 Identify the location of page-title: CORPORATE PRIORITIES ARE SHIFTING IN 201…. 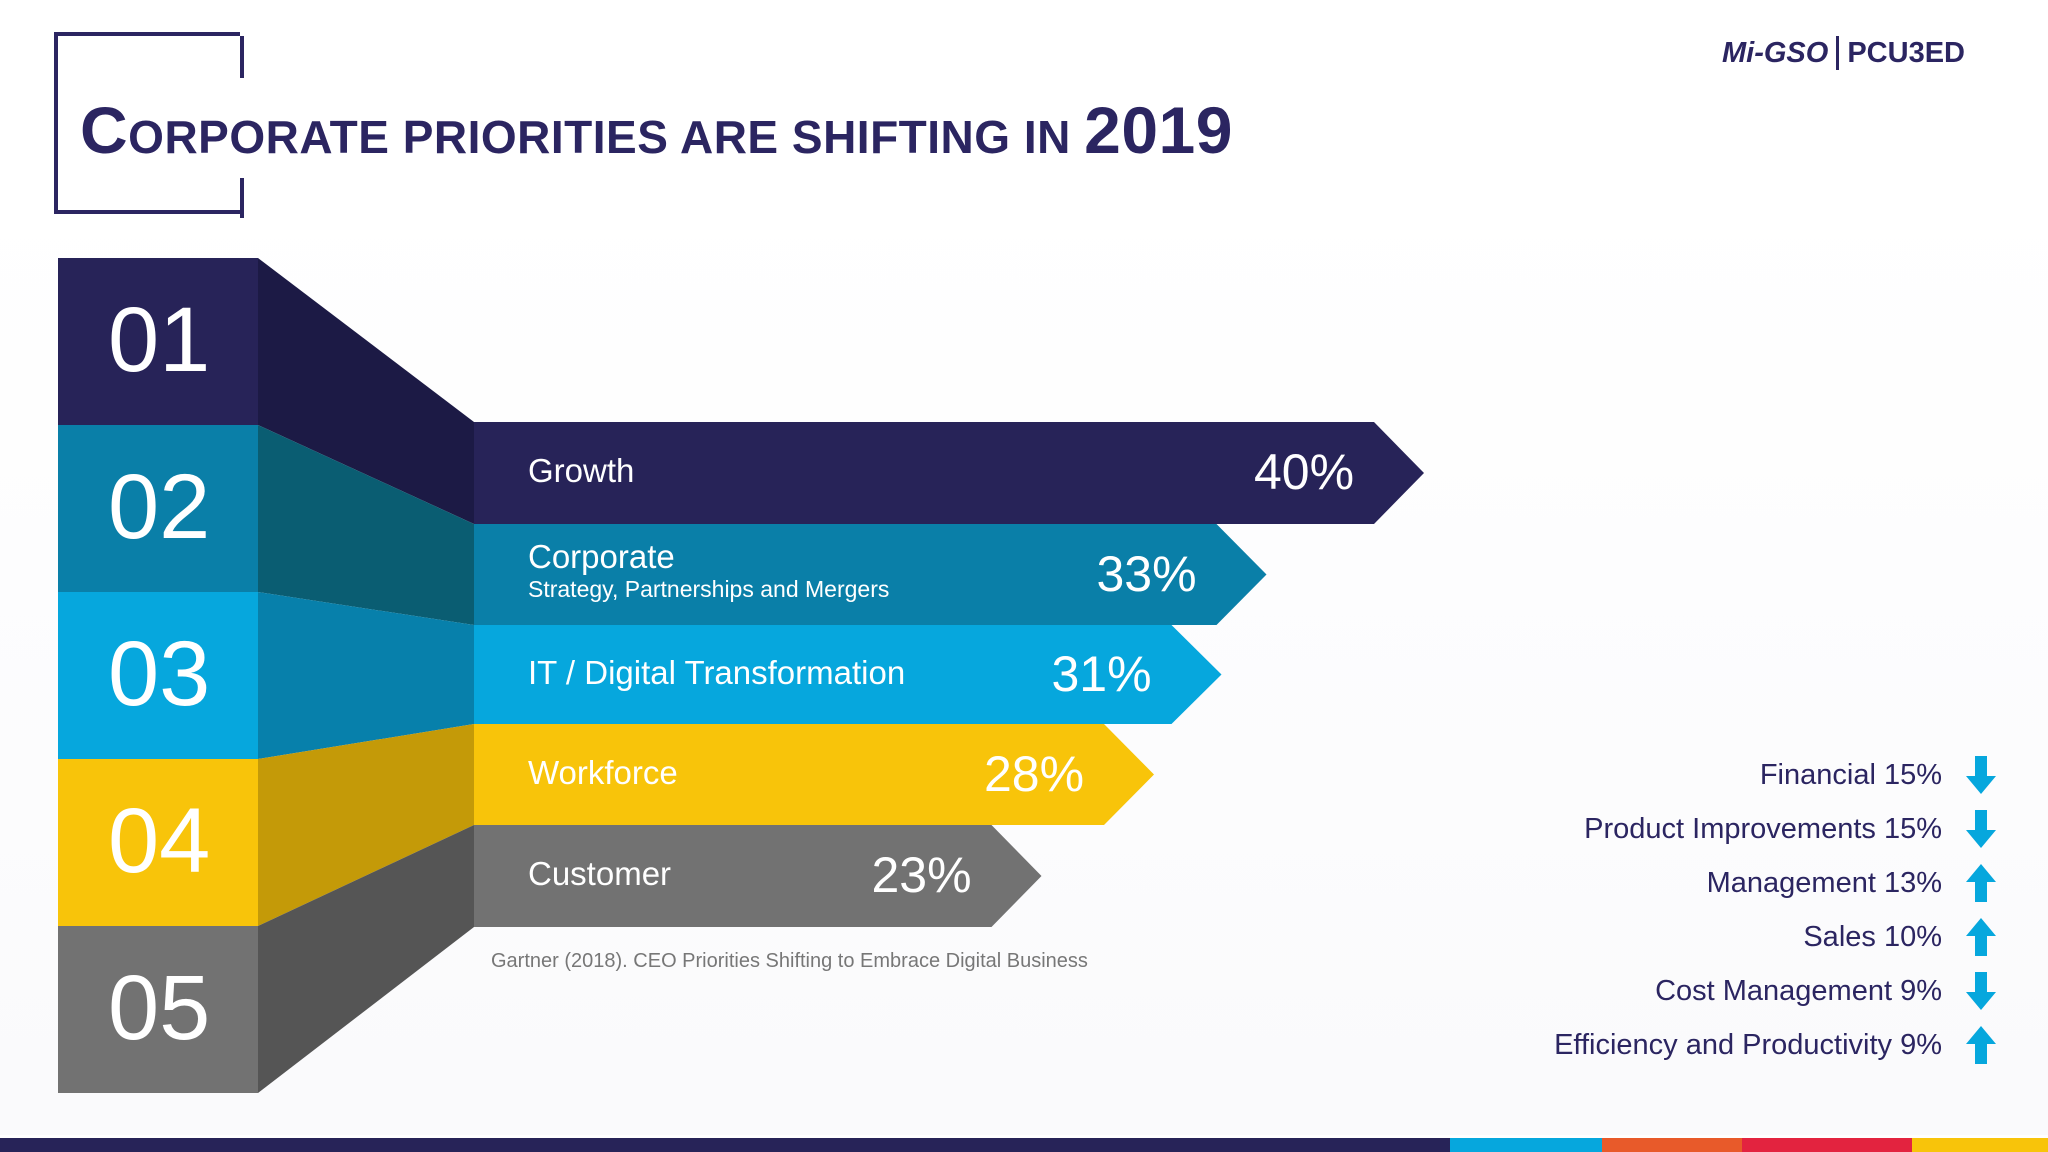
(656, 130).